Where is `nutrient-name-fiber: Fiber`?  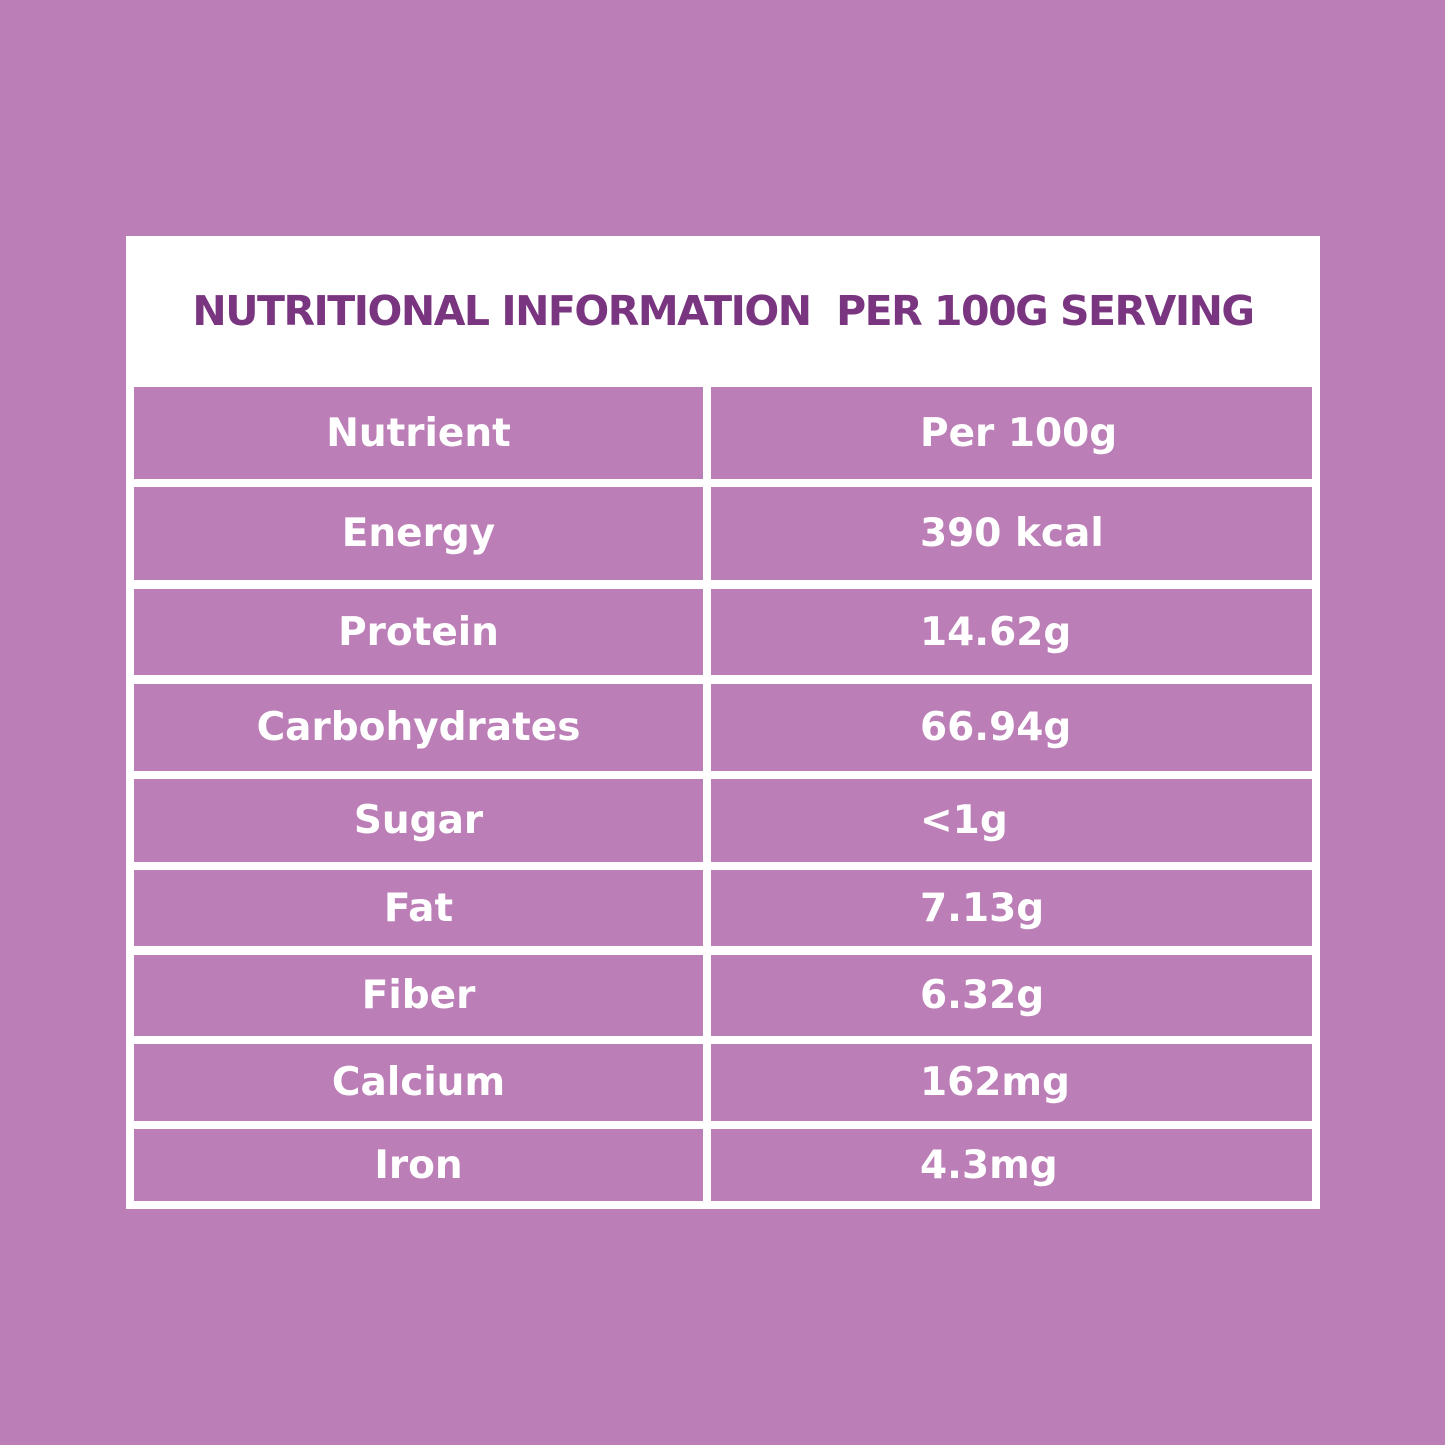 nutrient-name-fiber: Fiber is located at coordinates (418, 995).